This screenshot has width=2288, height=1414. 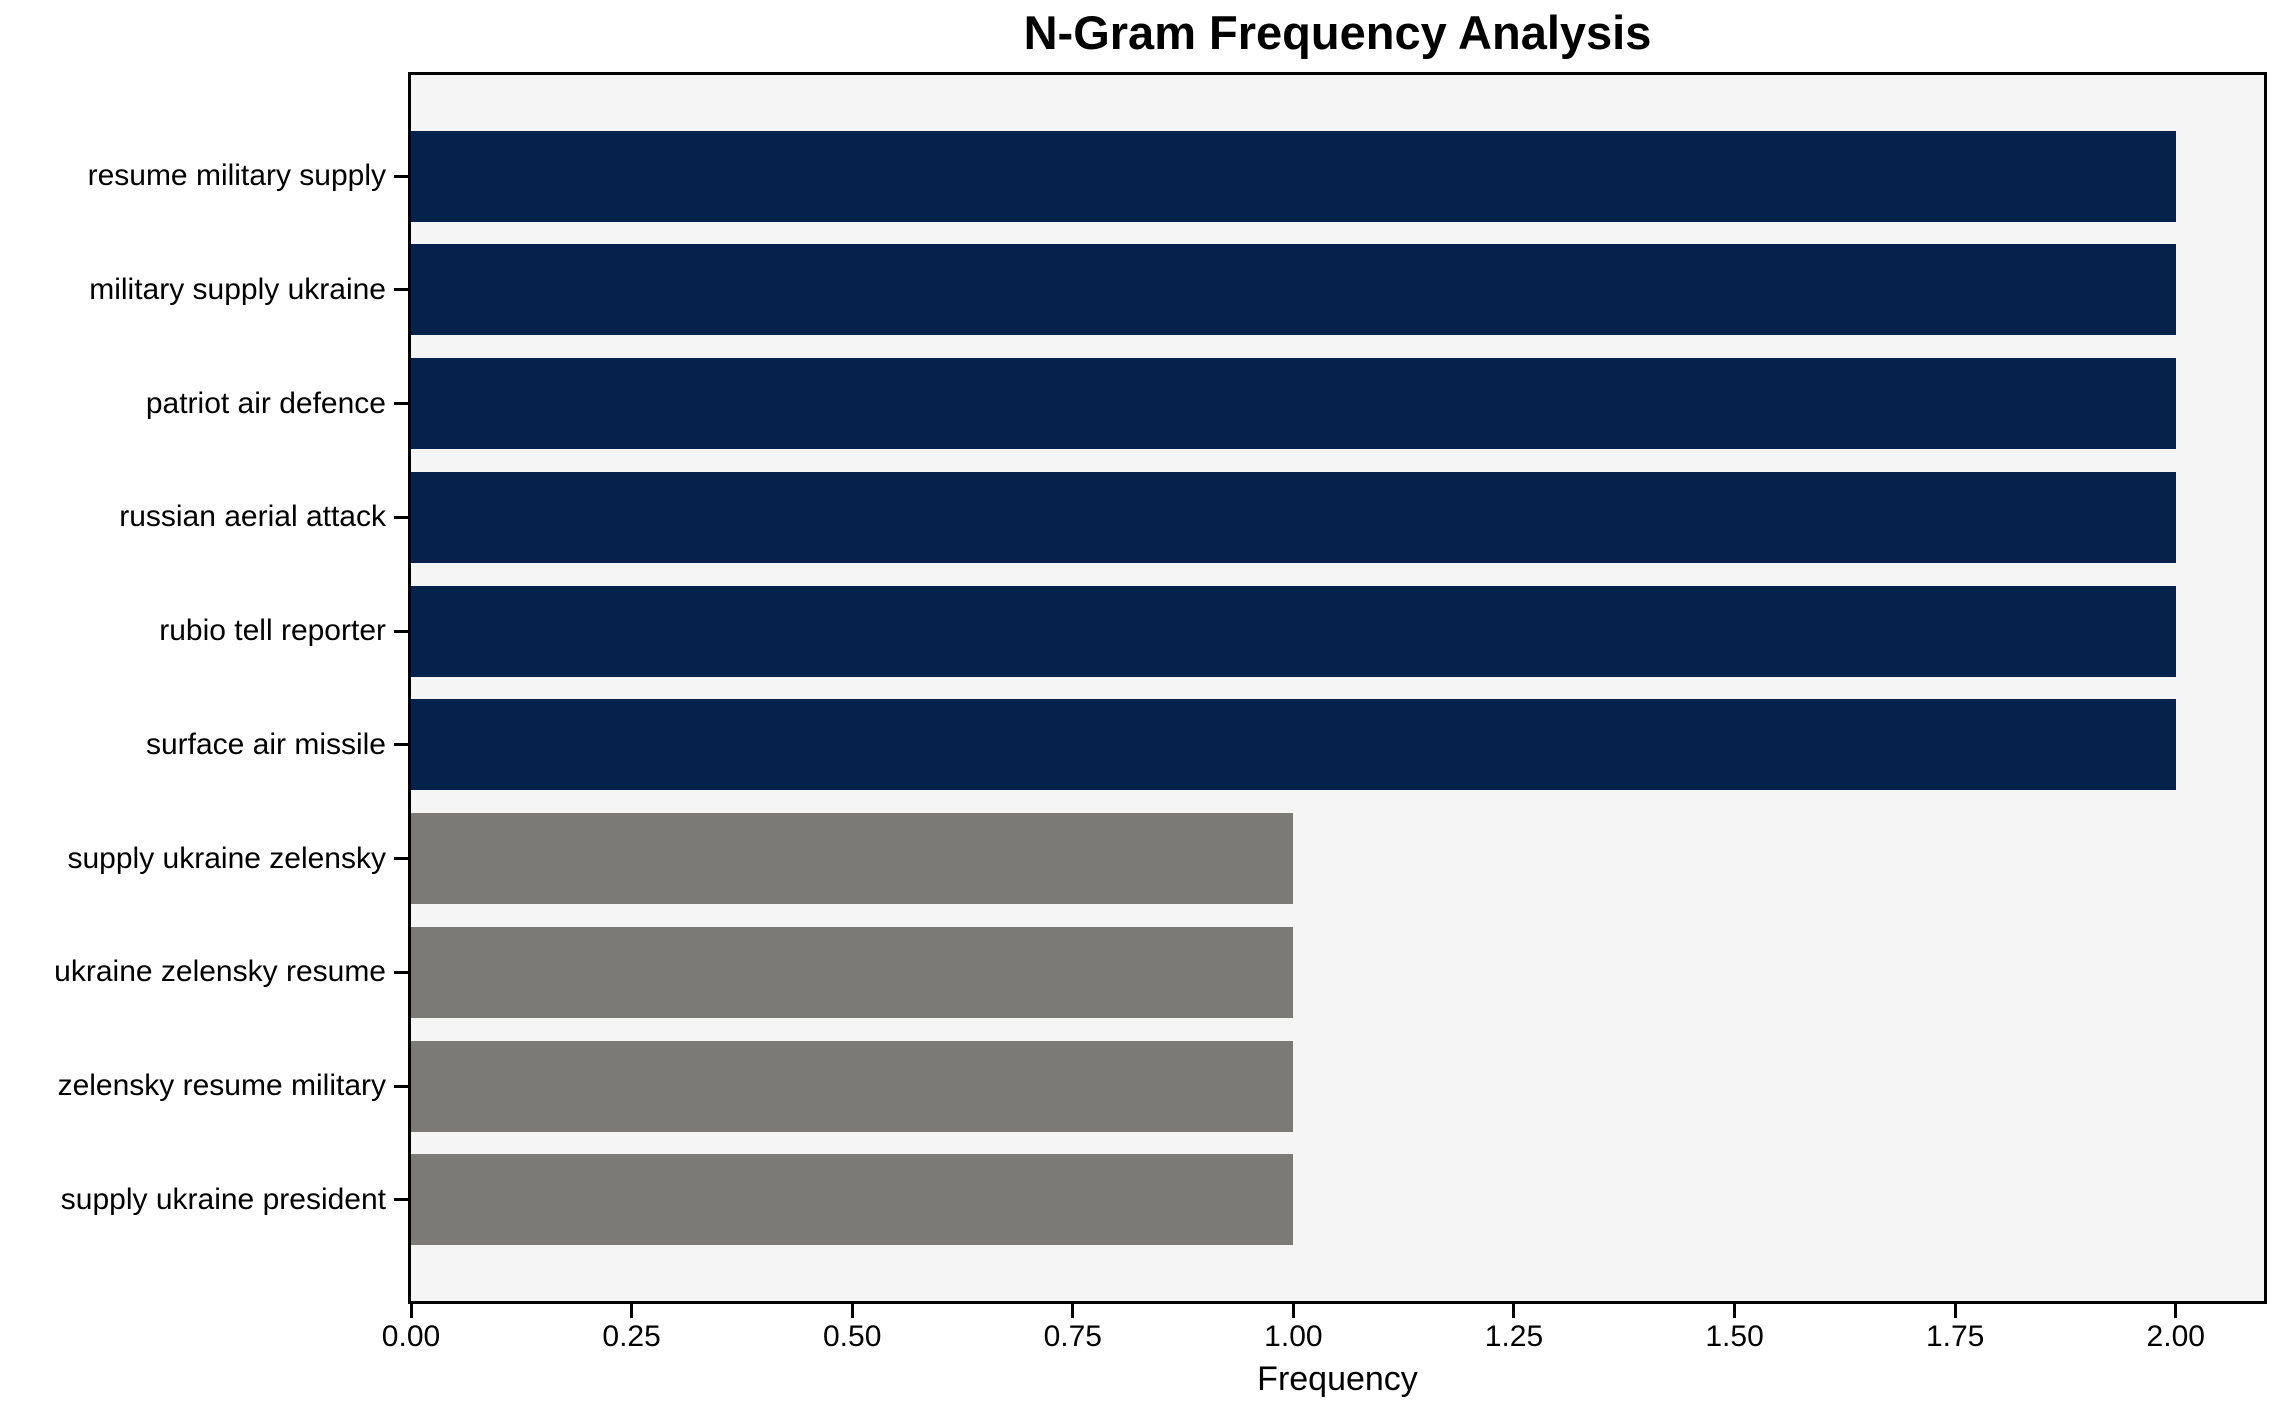 I want to click on bar-ukraine-zelensky-resume, so click(x=852, y=972).